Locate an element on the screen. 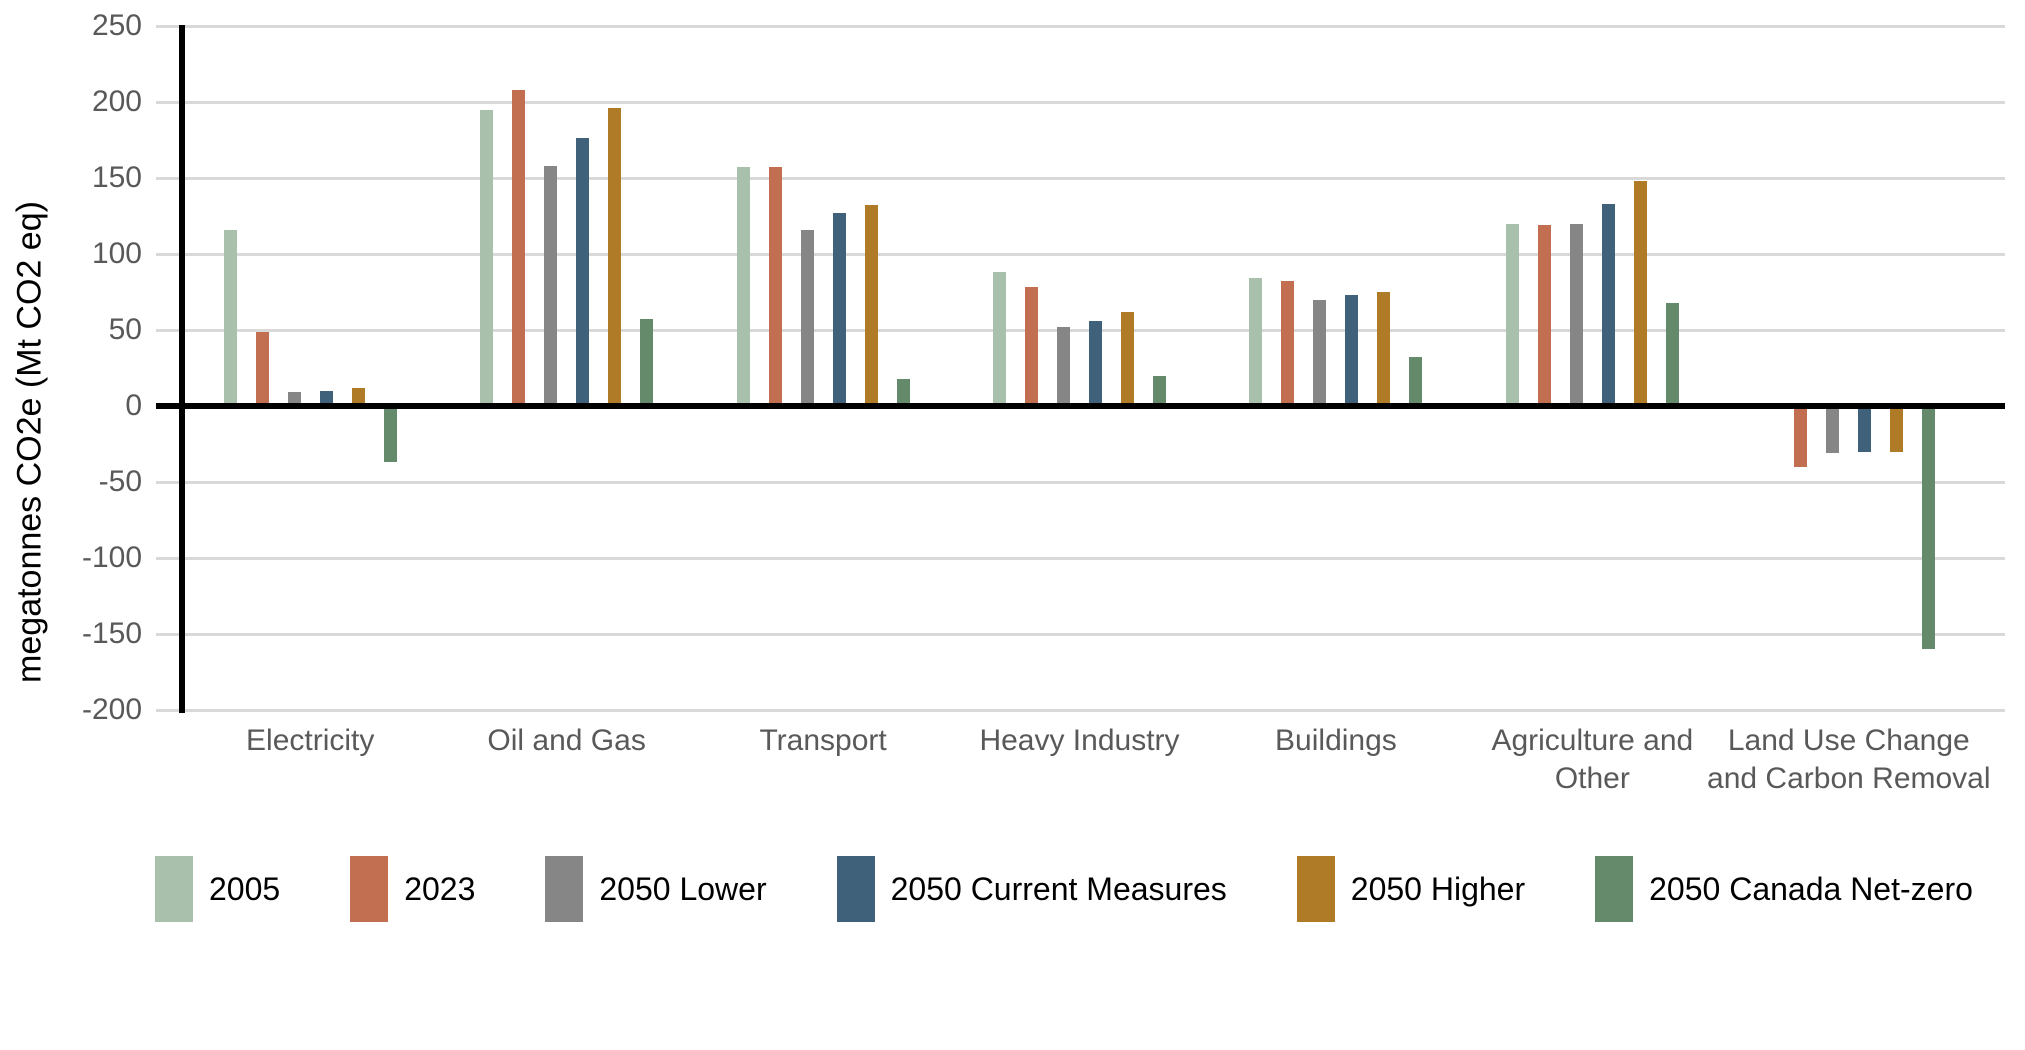 This screenshot has width=2025, height=1050. legend-item: 2005 is located at coordinates (217, 889).